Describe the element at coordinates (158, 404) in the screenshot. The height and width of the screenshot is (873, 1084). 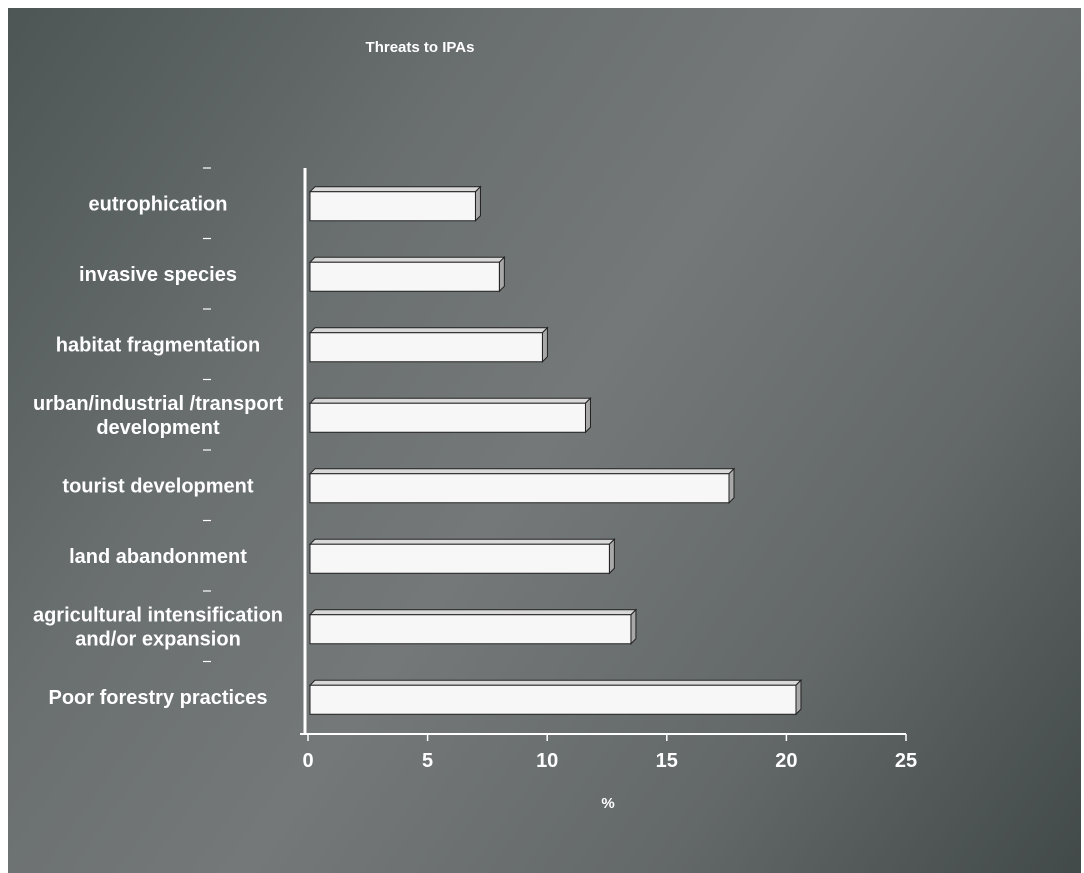
I see `category-label: urban/industrial /transport` at that location.